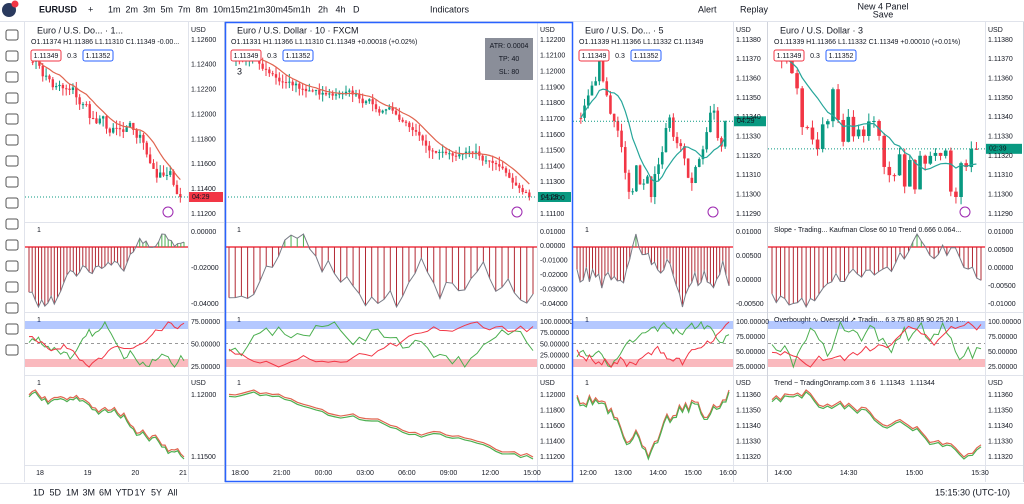  What do you see at coordinates (552, 40) in the screenshot?
I see `price-label: 1.12200` at bounding box center [552, 40].